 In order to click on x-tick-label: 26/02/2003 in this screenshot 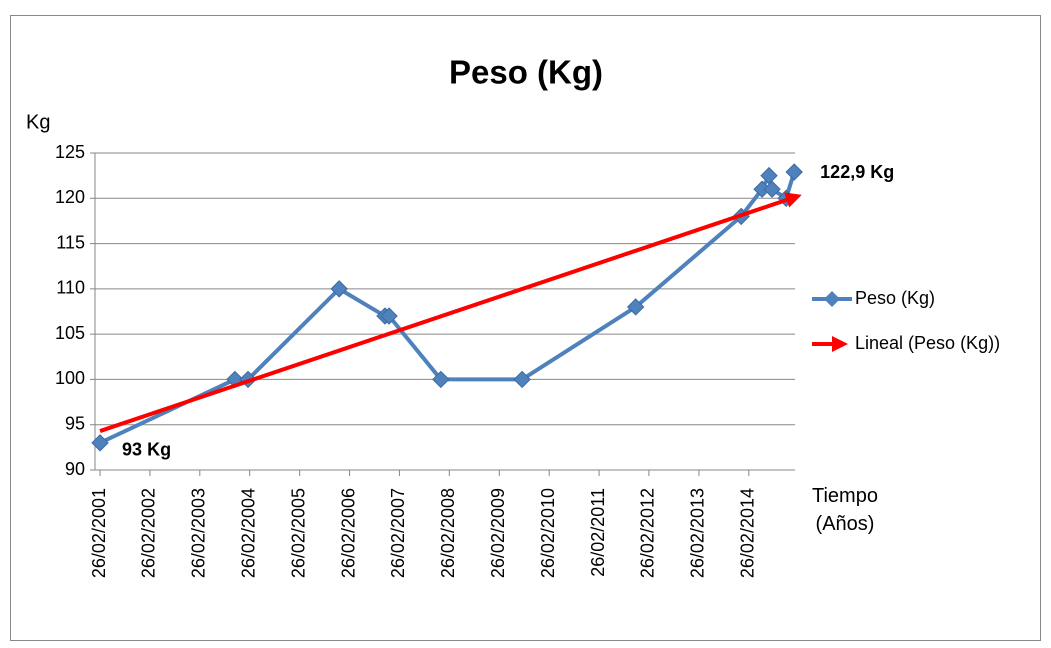, I will do `click(199, 533)`.